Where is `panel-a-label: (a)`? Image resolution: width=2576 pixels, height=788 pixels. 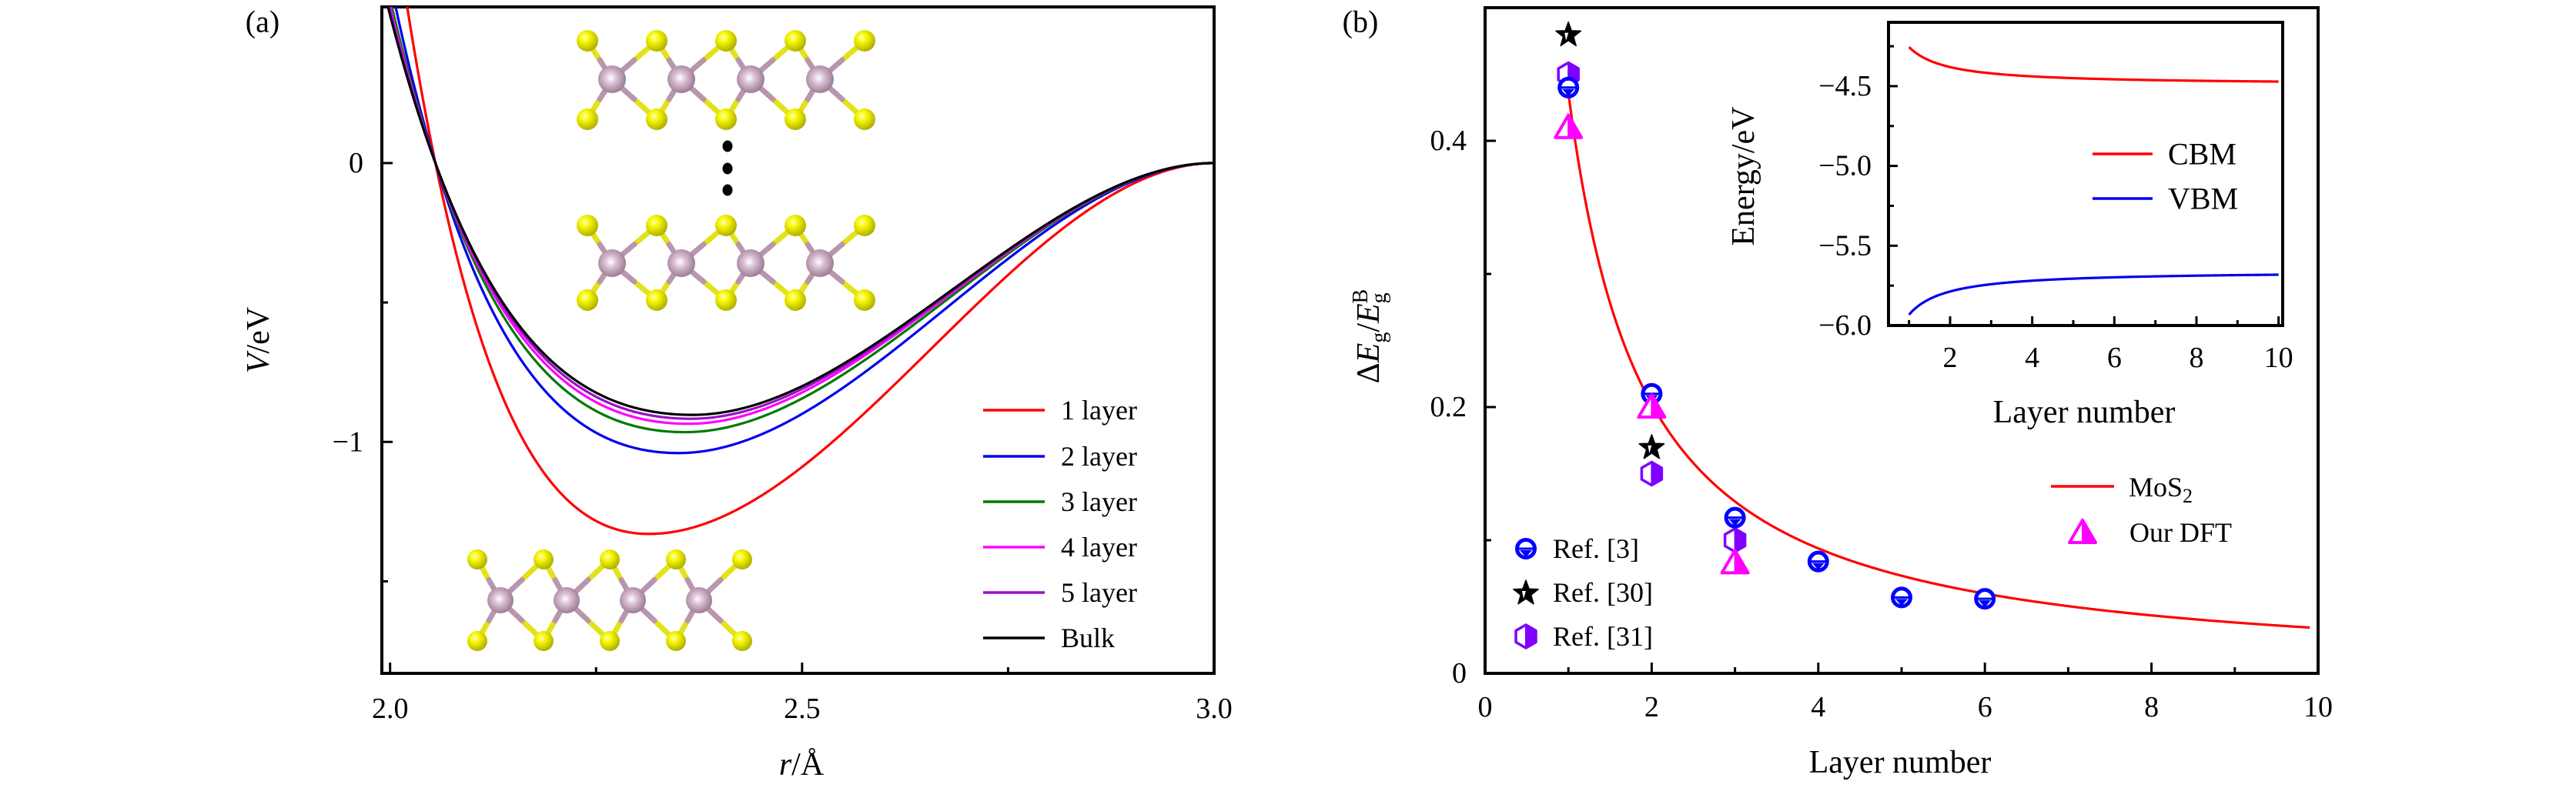
panel-a-label: (a) is located at coordinates (262, 22).